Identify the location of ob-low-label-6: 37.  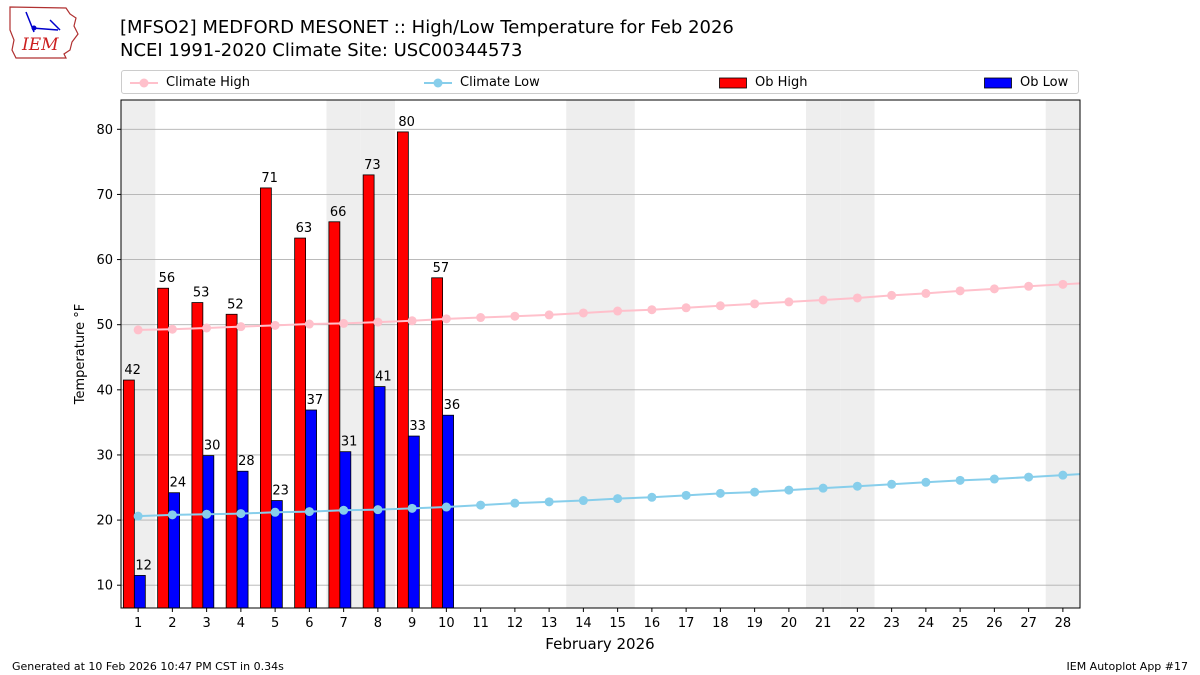
(315, 400).